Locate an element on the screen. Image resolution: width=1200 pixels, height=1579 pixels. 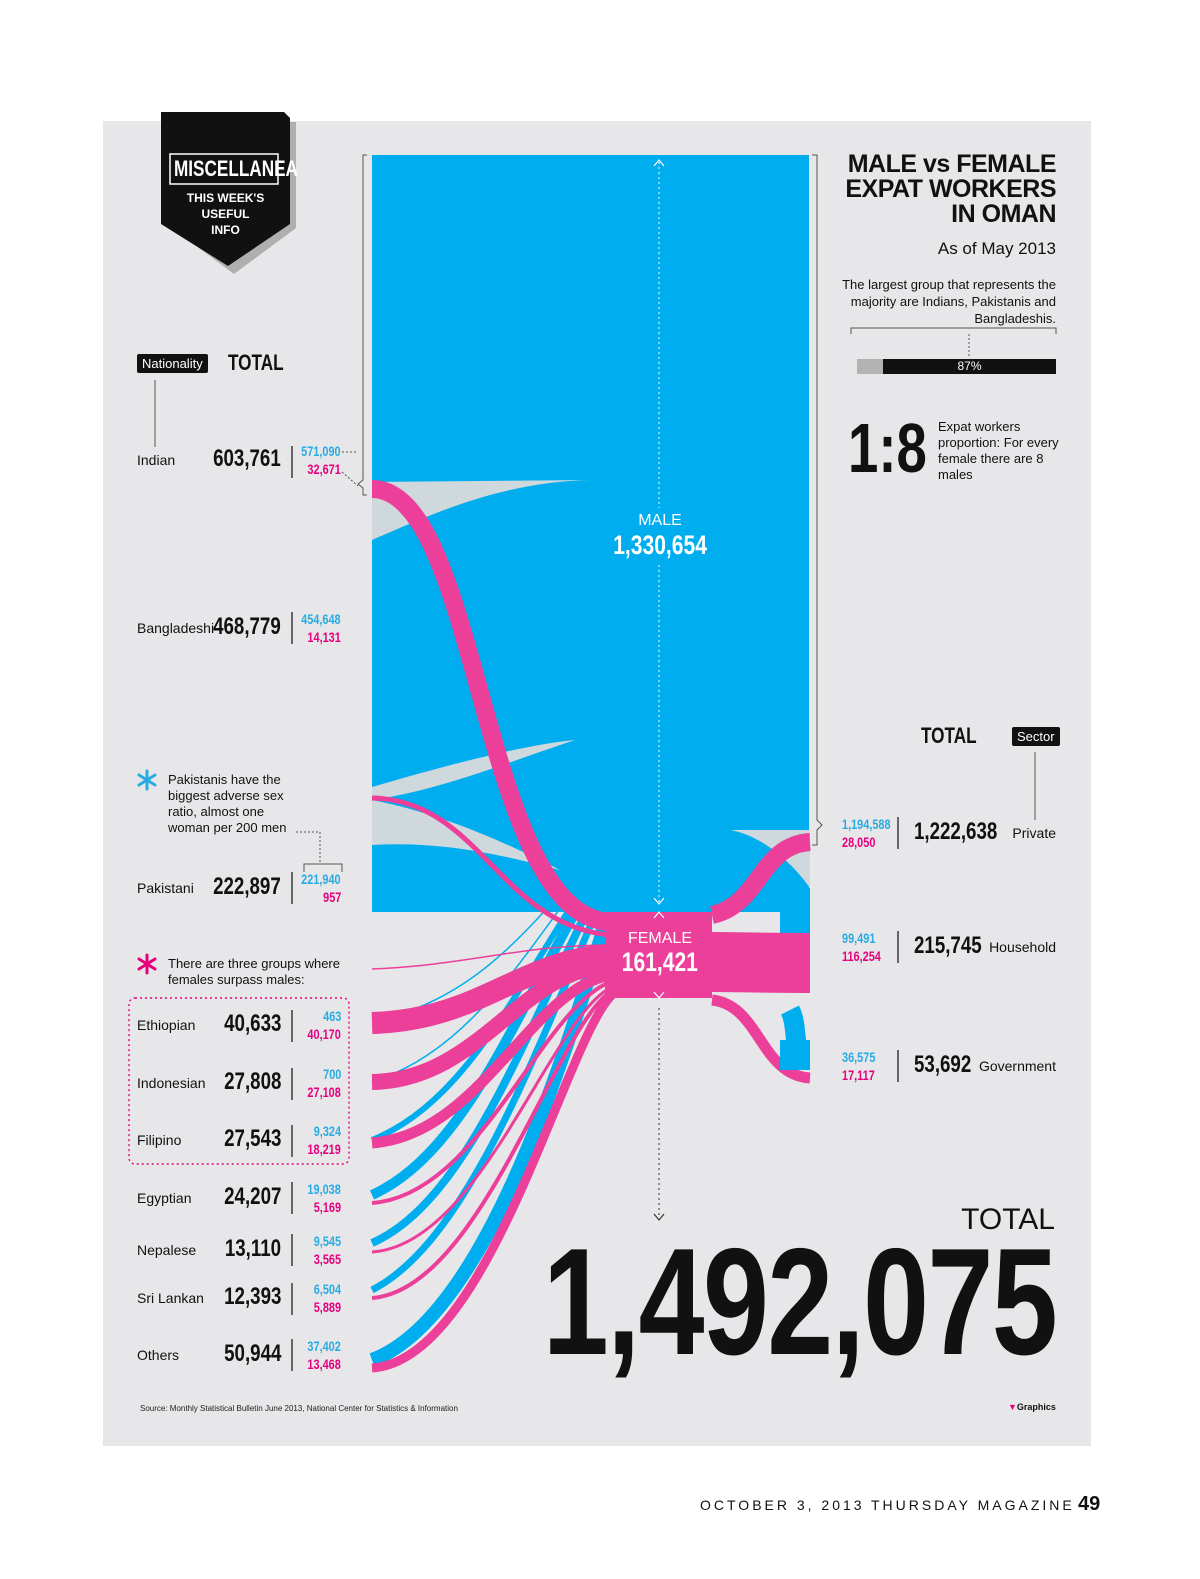
nationality-male: 19,038 is located at coordinates (324, 1189).